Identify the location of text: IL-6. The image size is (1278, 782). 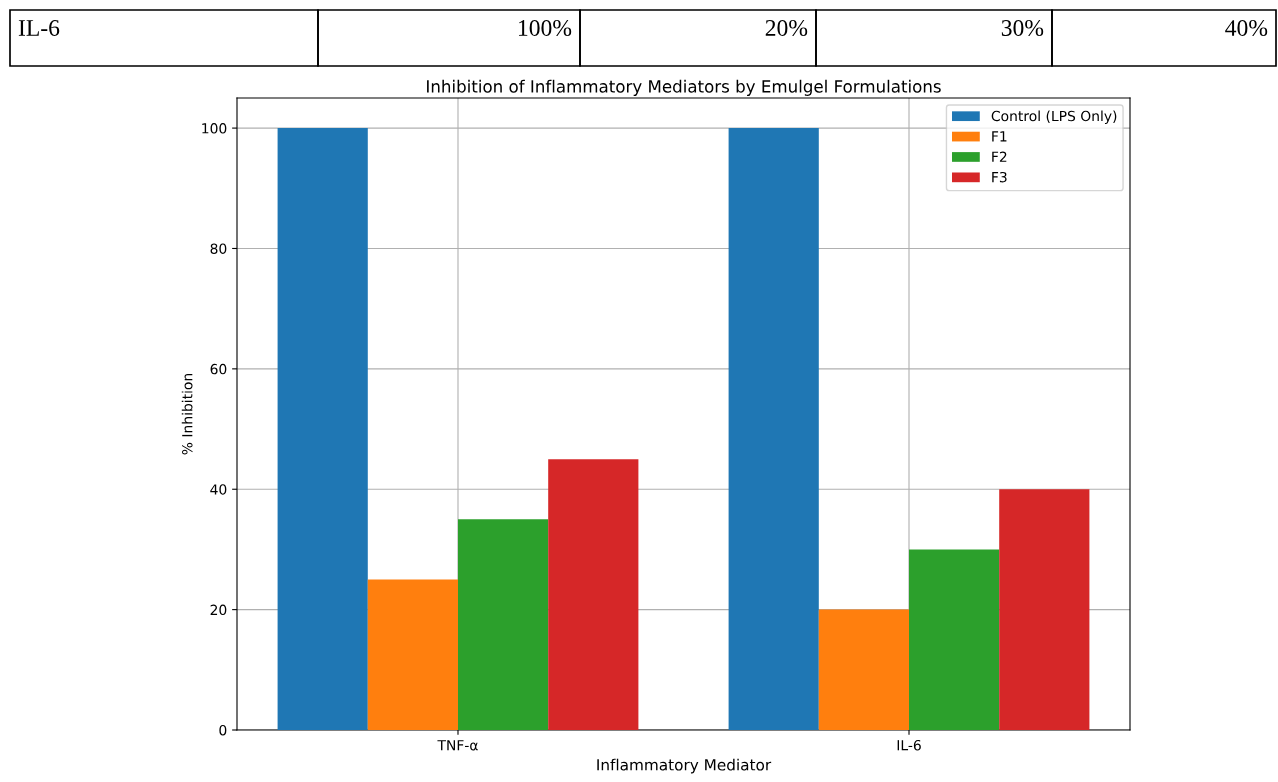
(39, 28).